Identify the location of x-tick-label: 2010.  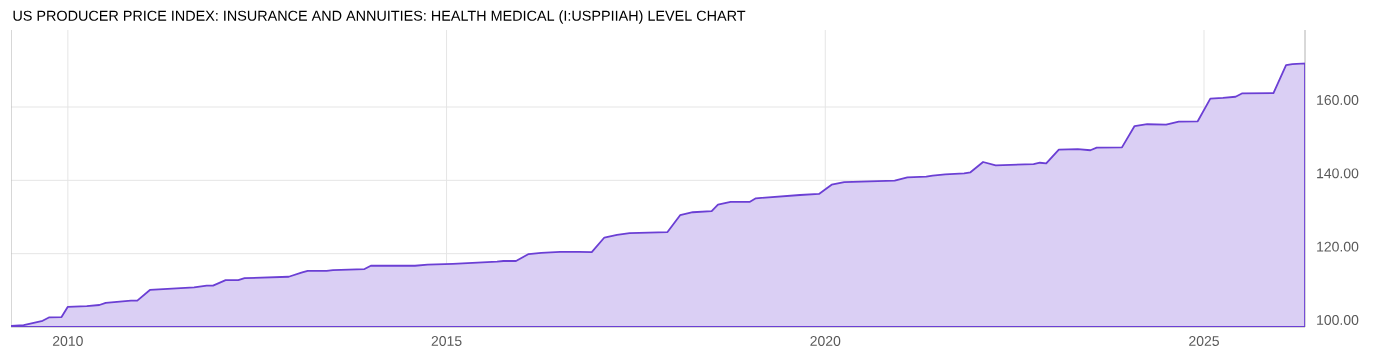
(67, 341).